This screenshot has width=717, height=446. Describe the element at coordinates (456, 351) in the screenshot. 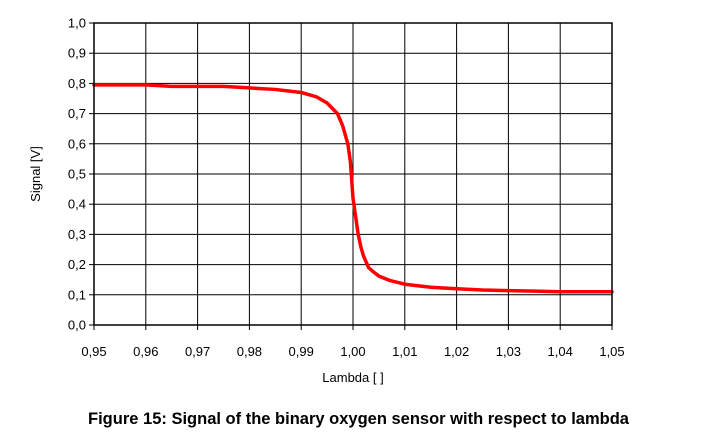

I see `x-tick-label: 1,02` at that location.